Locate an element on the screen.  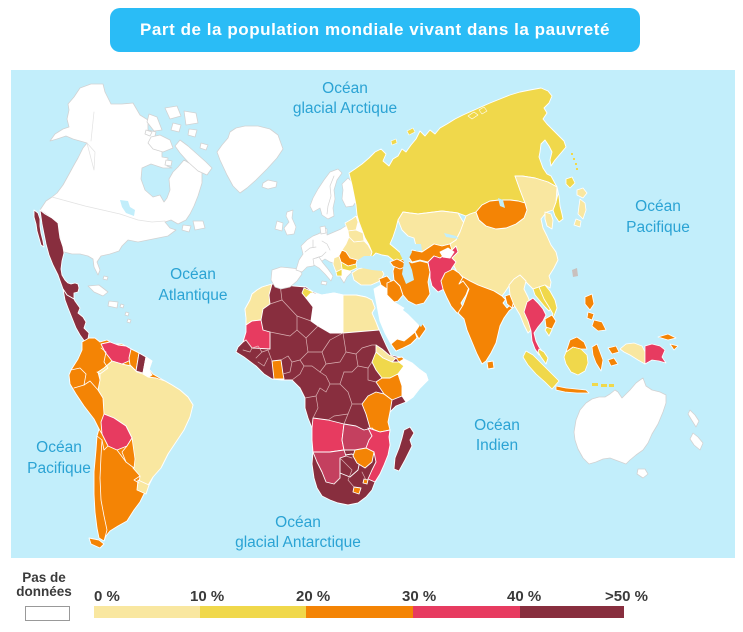
svg-text: 0 % is located at coordinates (107, 596).